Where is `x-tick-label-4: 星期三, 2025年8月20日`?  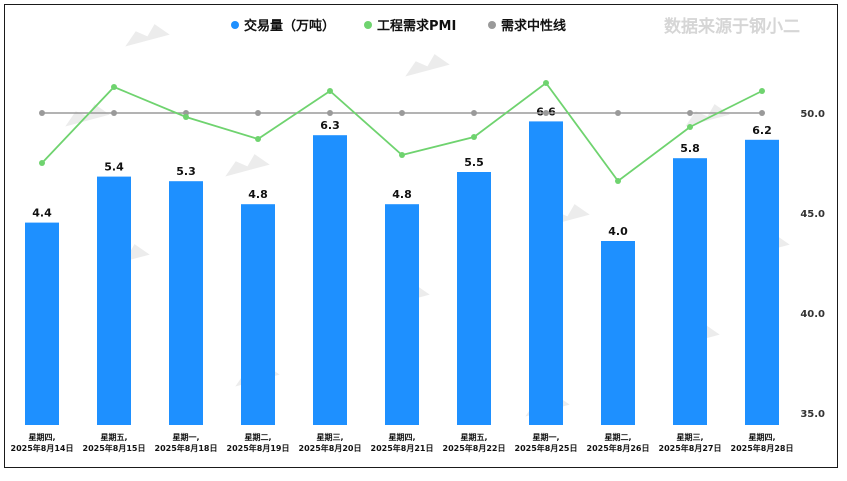
x-tick-label-4: 星期三, 2025年8月20日 is located at coordinates (330, 442).